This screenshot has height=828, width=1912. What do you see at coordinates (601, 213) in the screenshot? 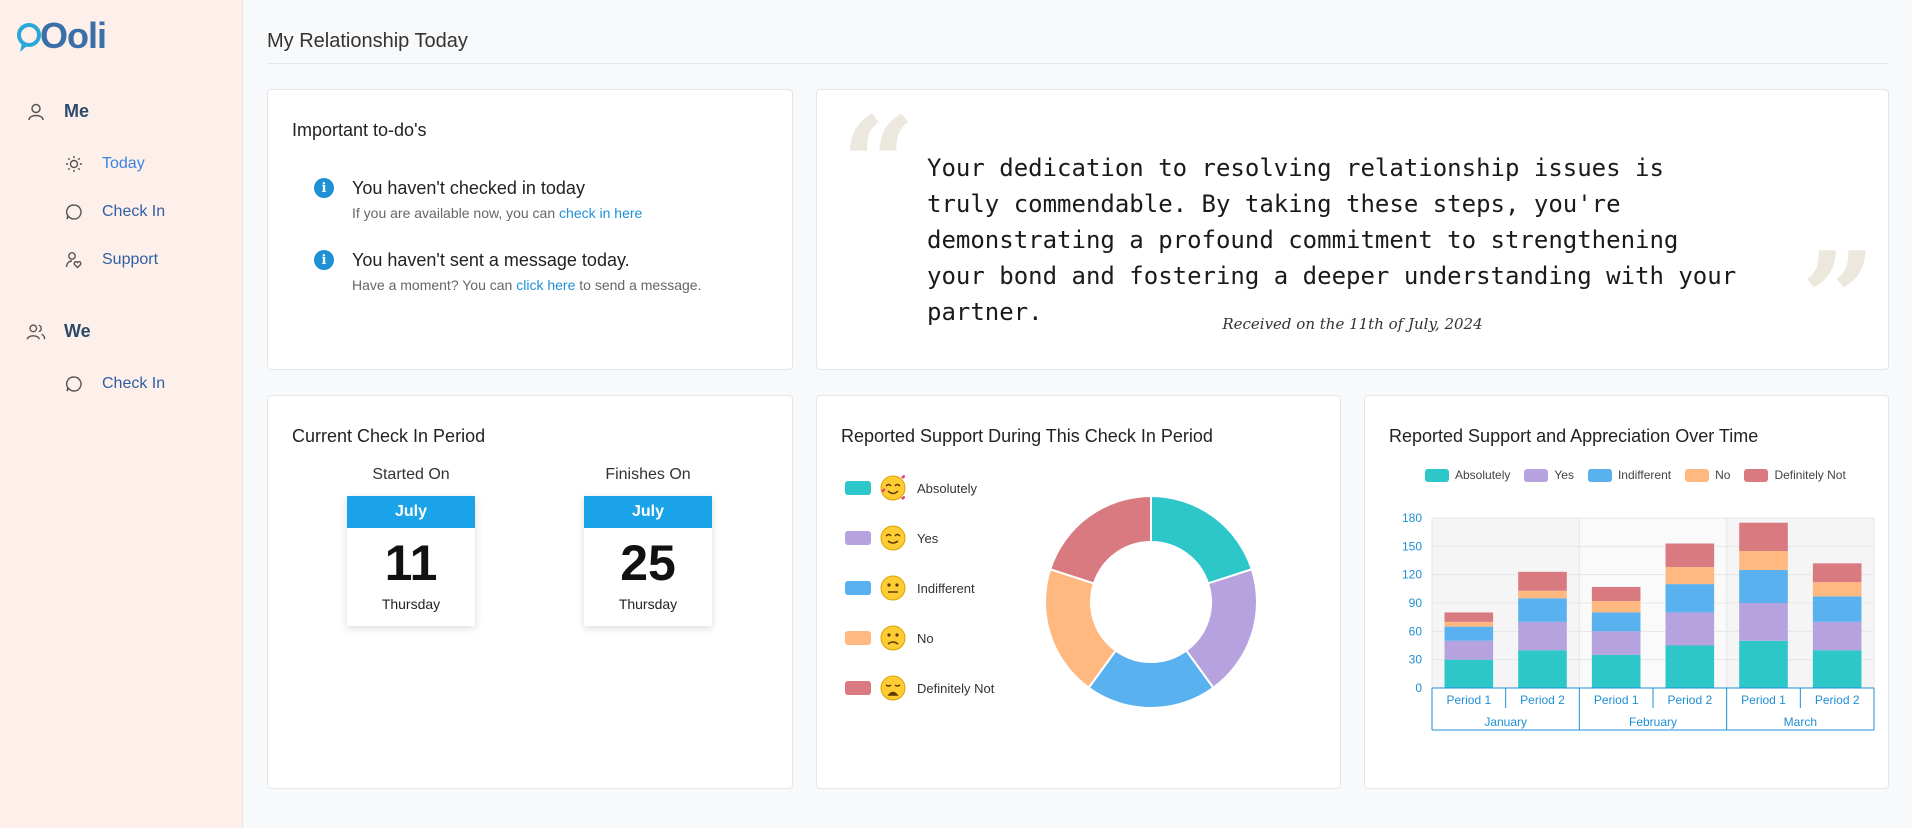
I see `check-in-link: check in here` at bounding box center [601, 213].